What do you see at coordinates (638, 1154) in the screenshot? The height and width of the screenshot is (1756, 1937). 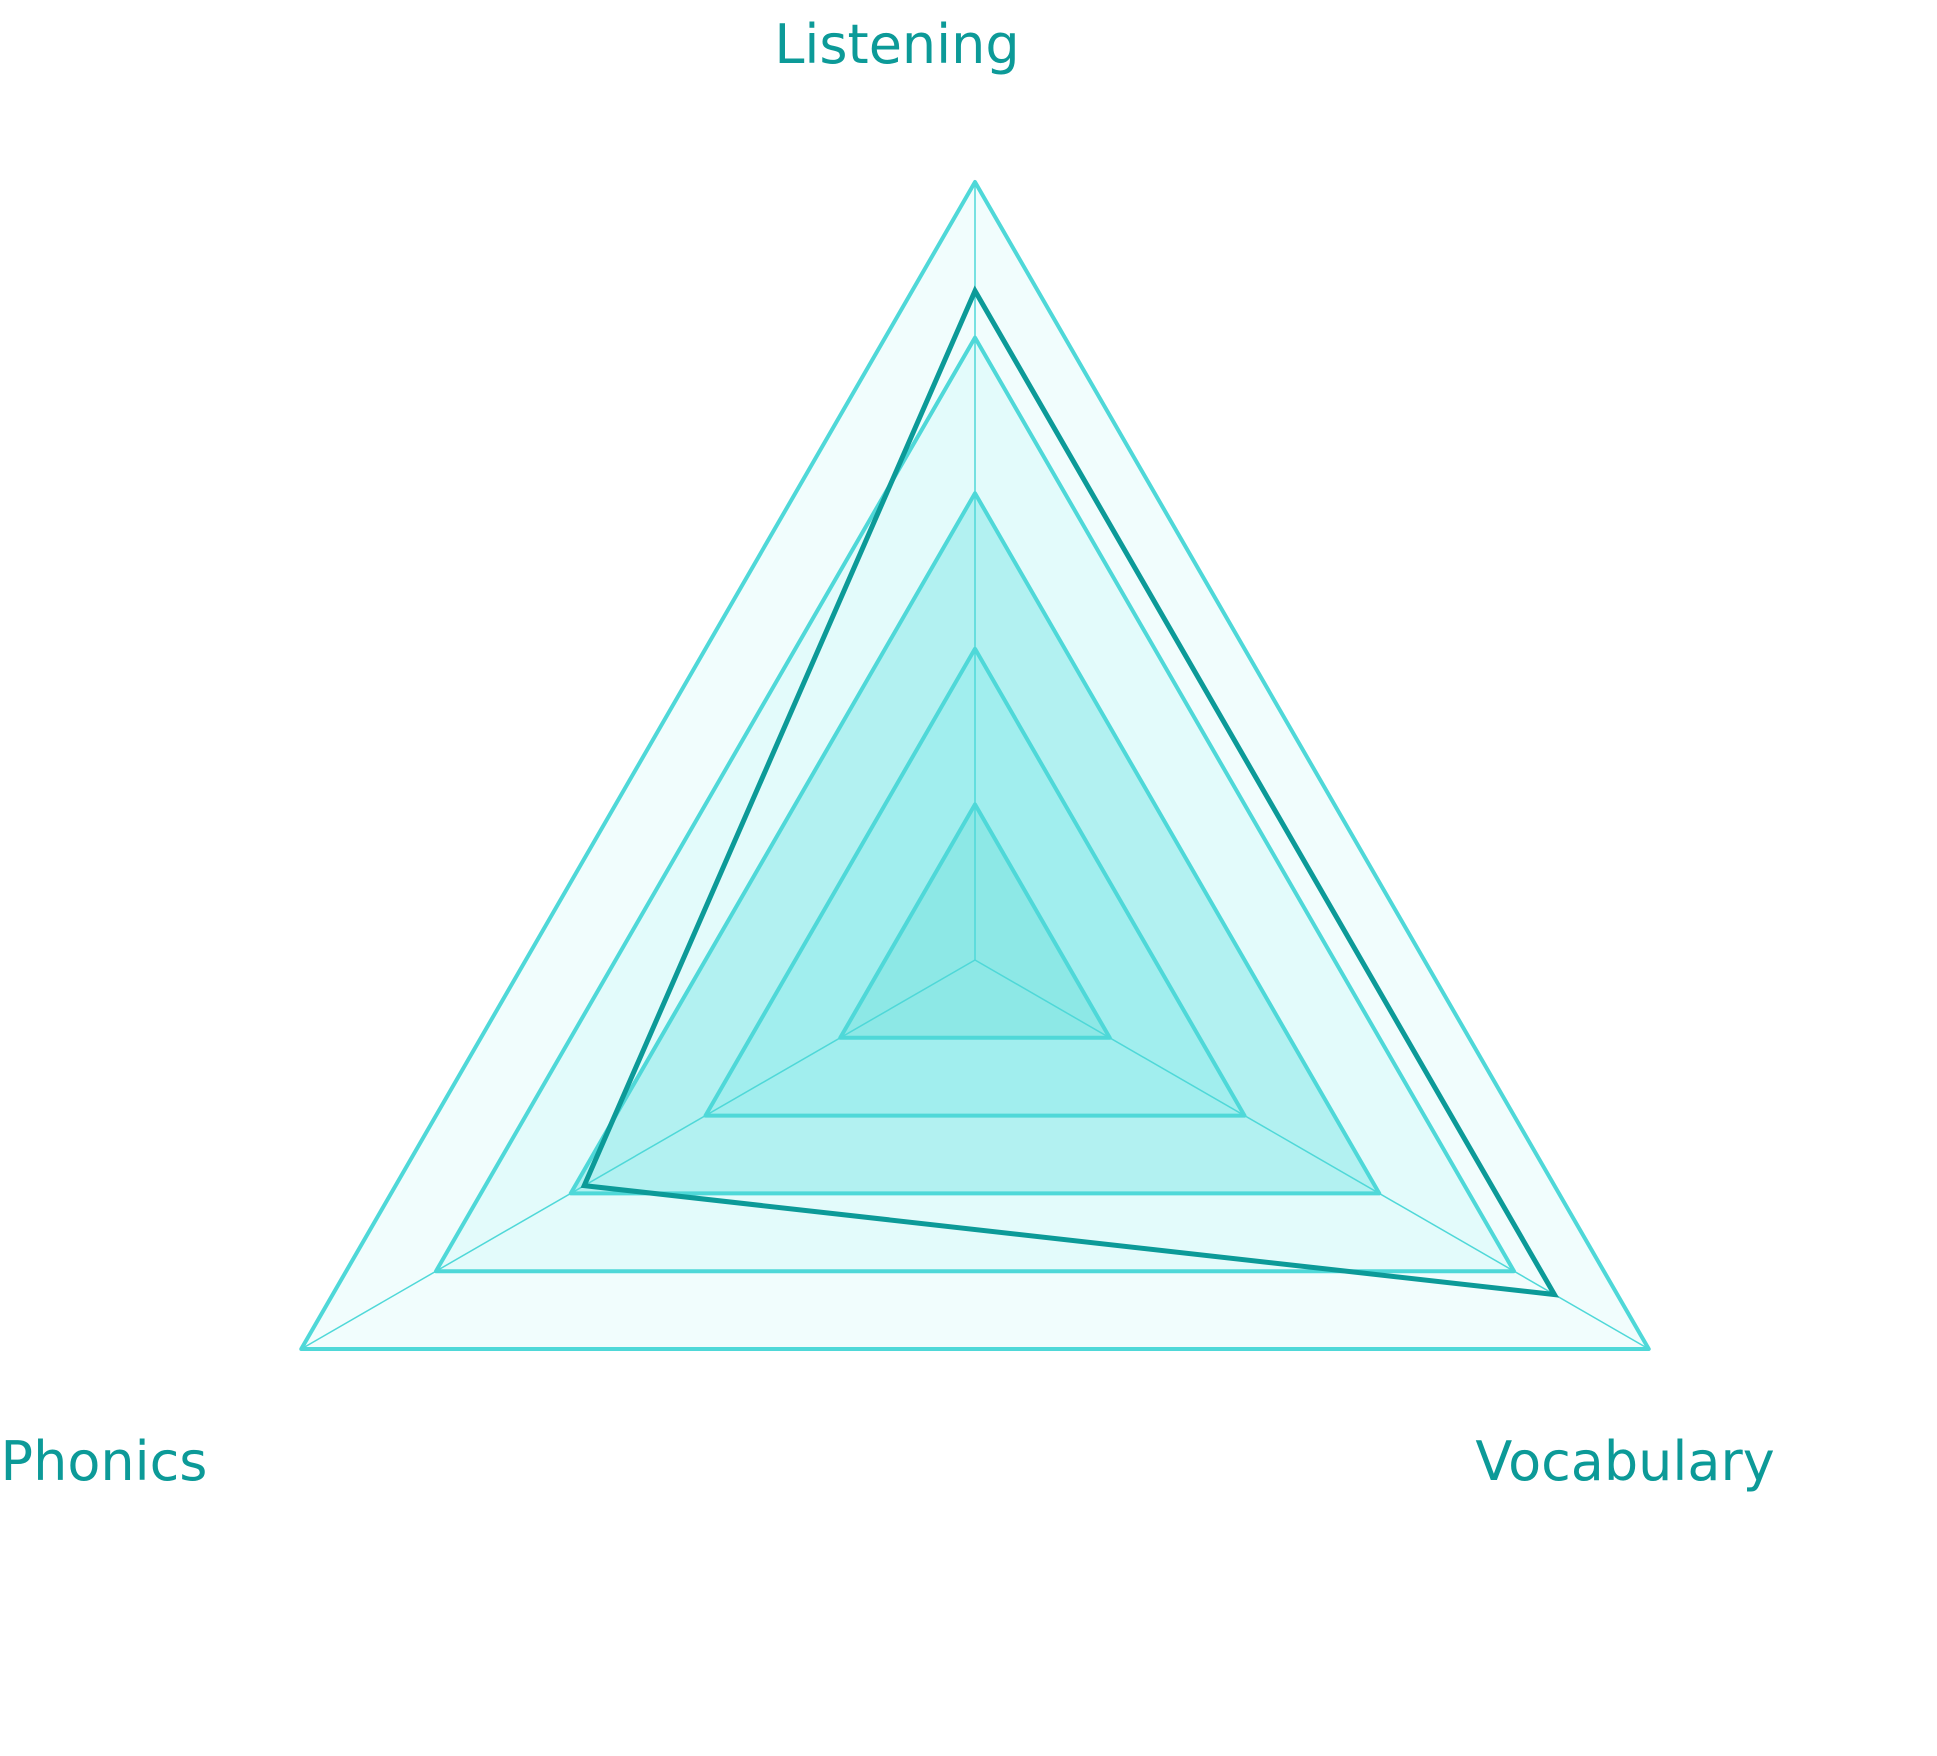 I see `radar-spoke-phonics` at bounding box center [638, 1154].